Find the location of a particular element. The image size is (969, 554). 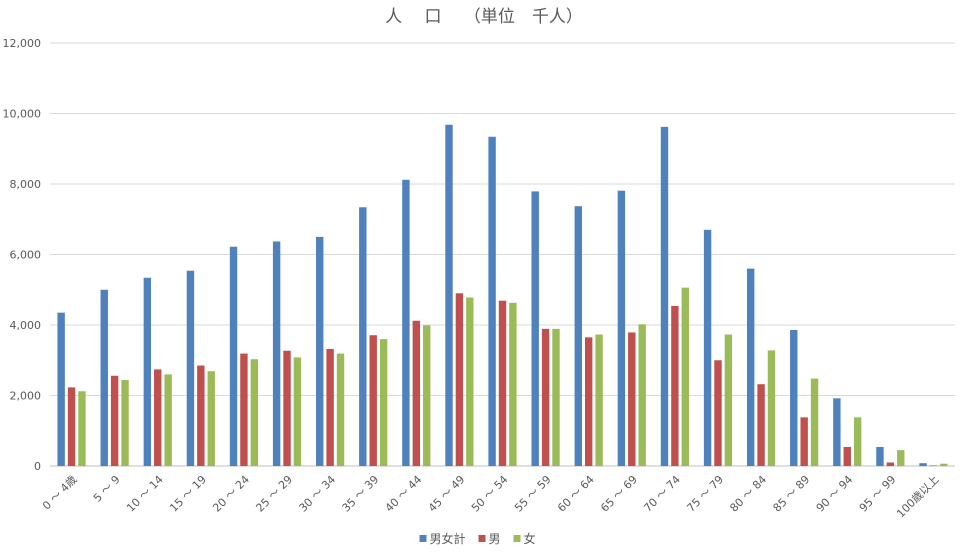

x-tick-label: 20 ～ 24 is located at coordinates (231, 494).